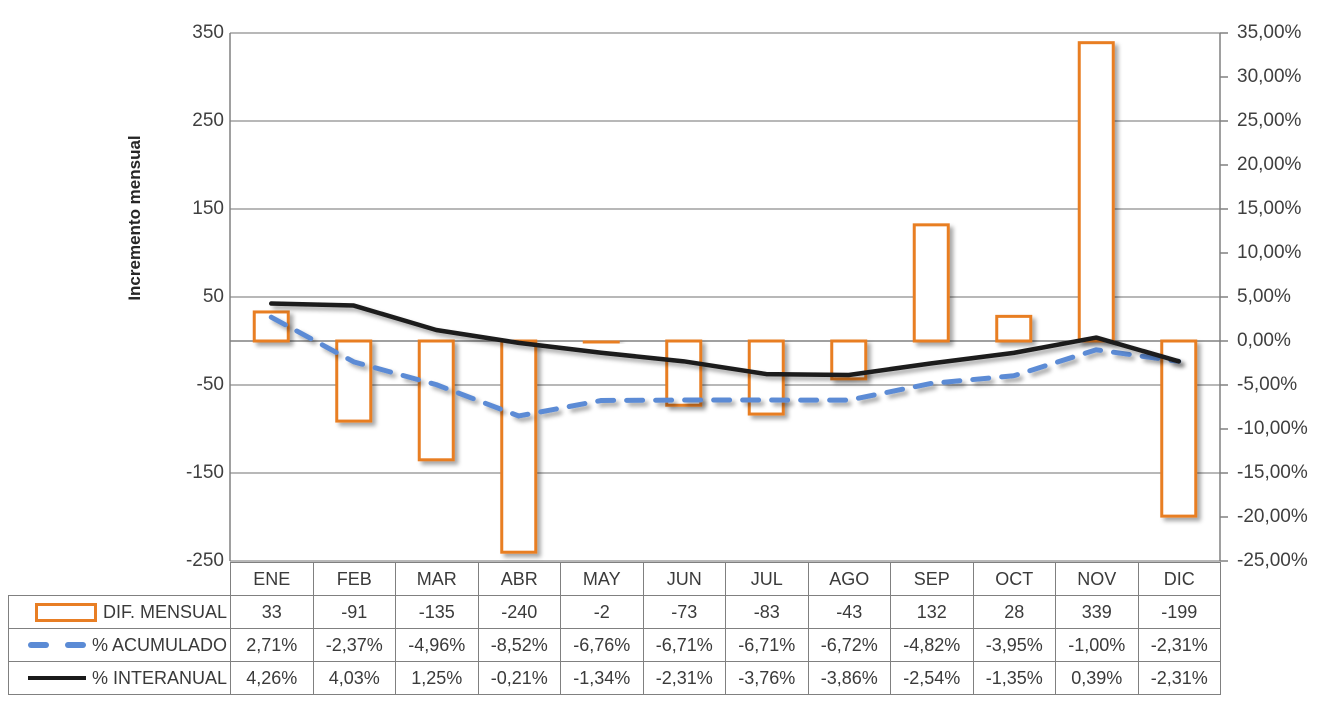 This screenshot has height=710, width=1331. I want to click on y2-axis-tick-label: 15,00%, so click(1269, 208).